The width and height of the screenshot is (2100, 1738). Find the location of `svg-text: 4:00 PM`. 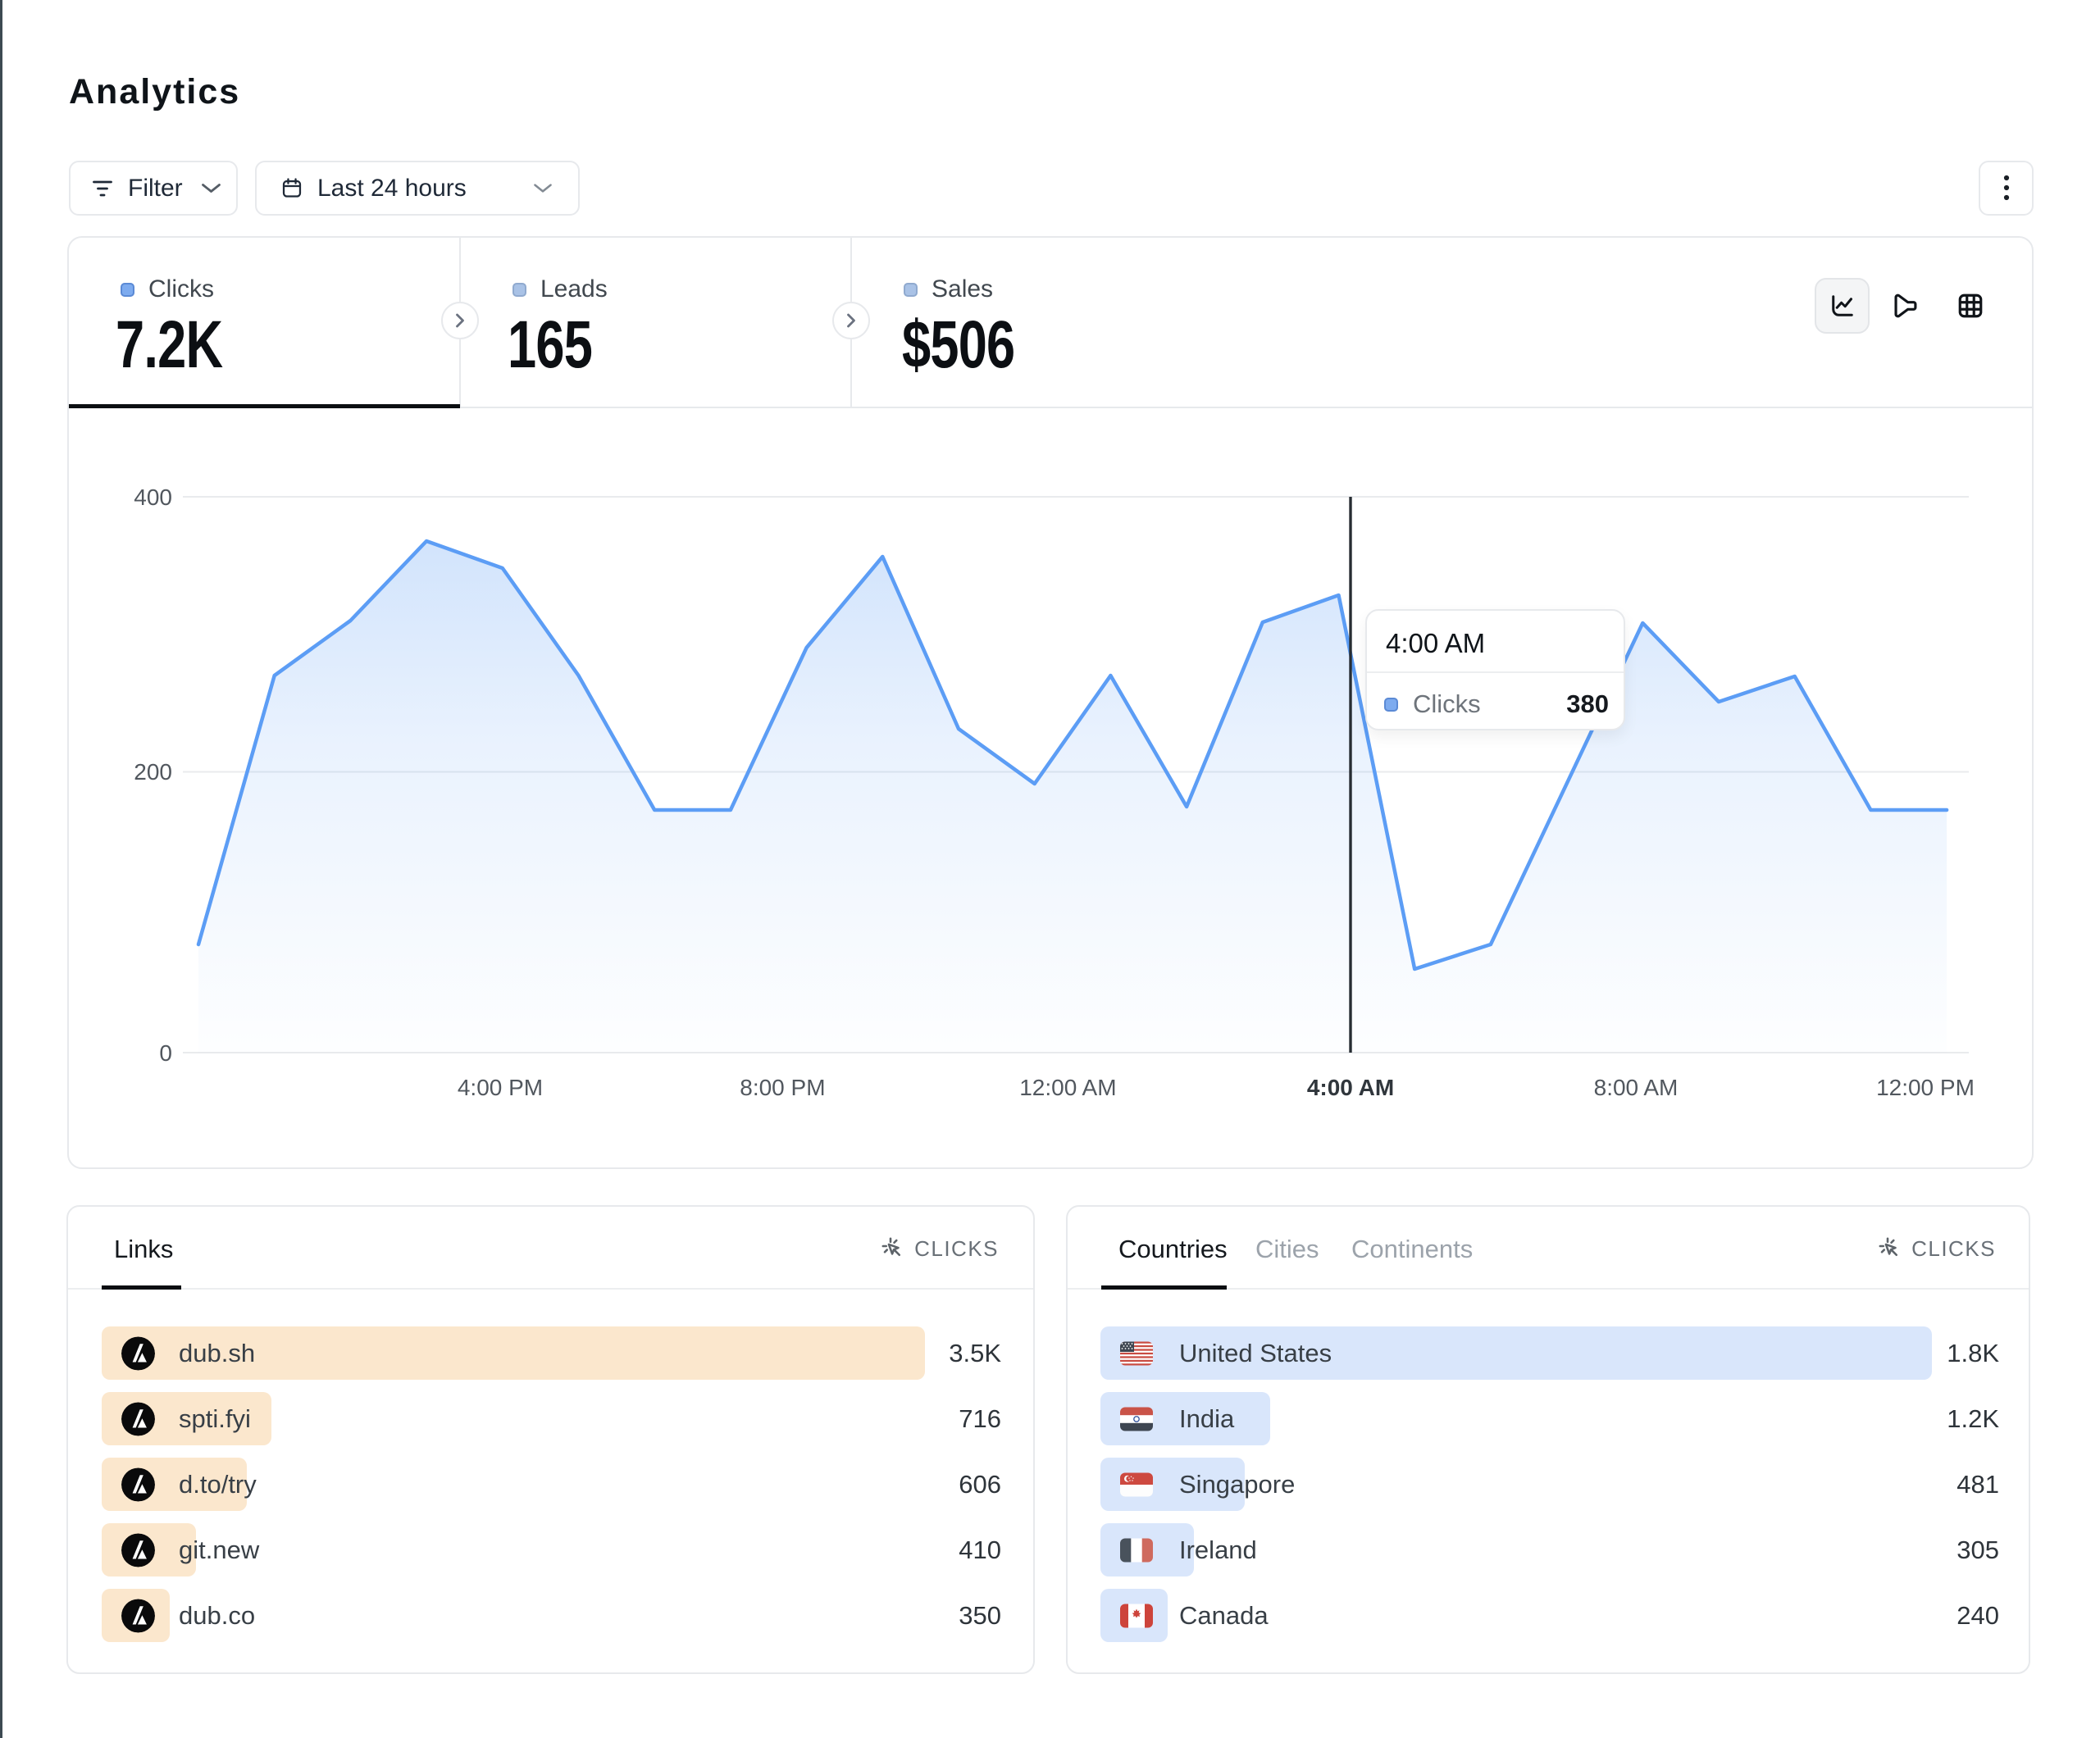

svg-text: 4:00 PM is located at coordinates (500, 1087).